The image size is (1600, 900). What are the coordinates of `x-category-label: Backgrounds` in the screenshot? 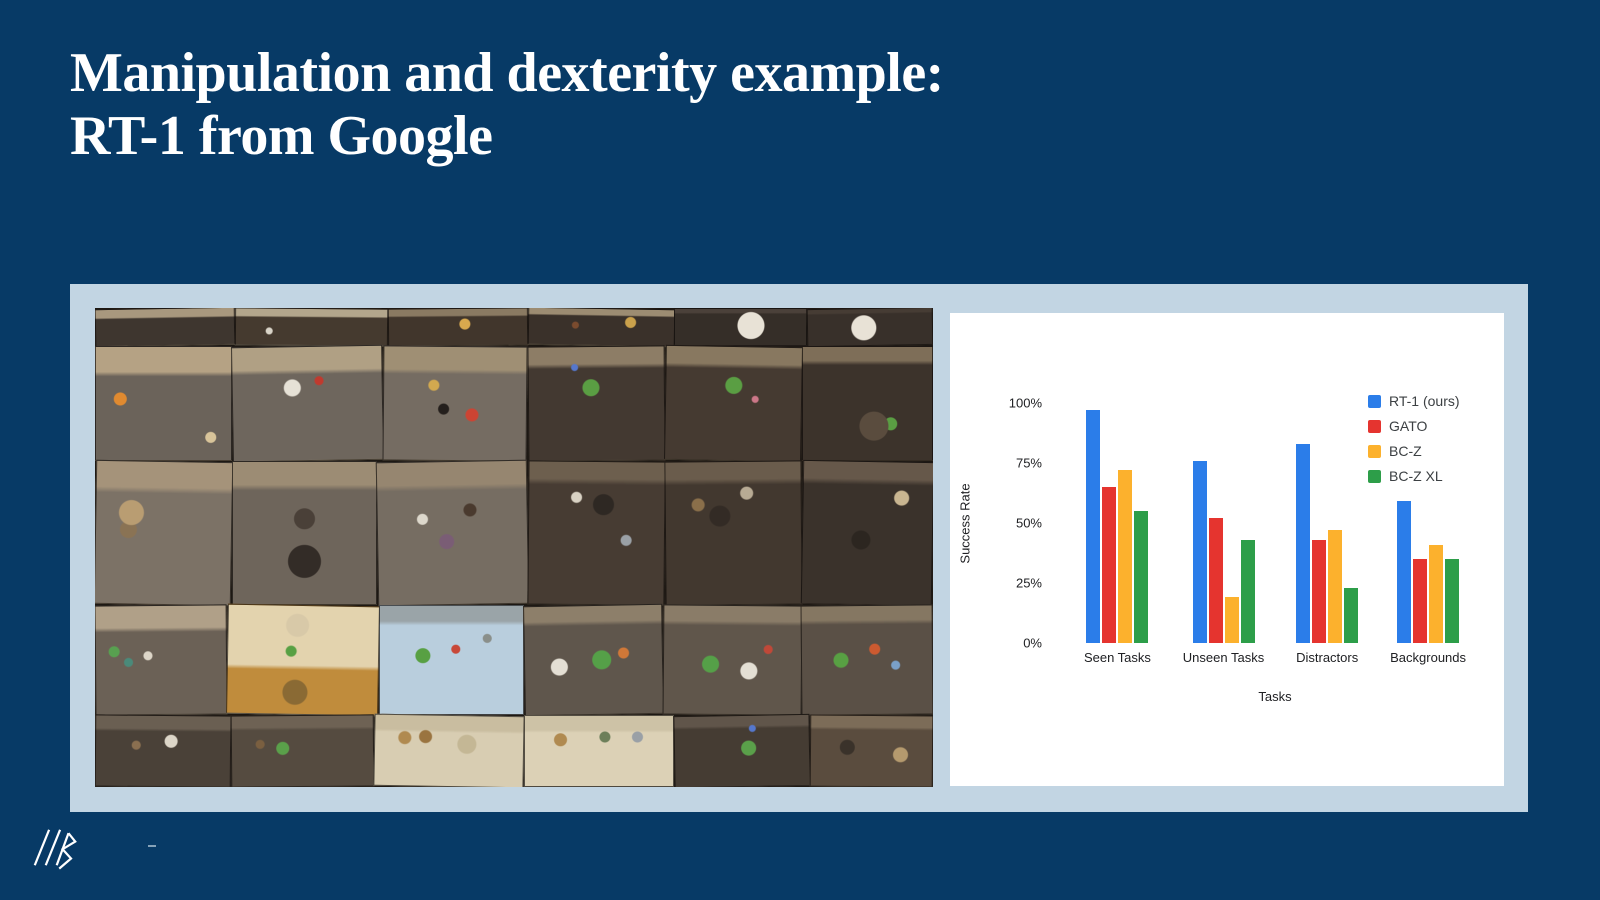 It's located at (1428, 657).